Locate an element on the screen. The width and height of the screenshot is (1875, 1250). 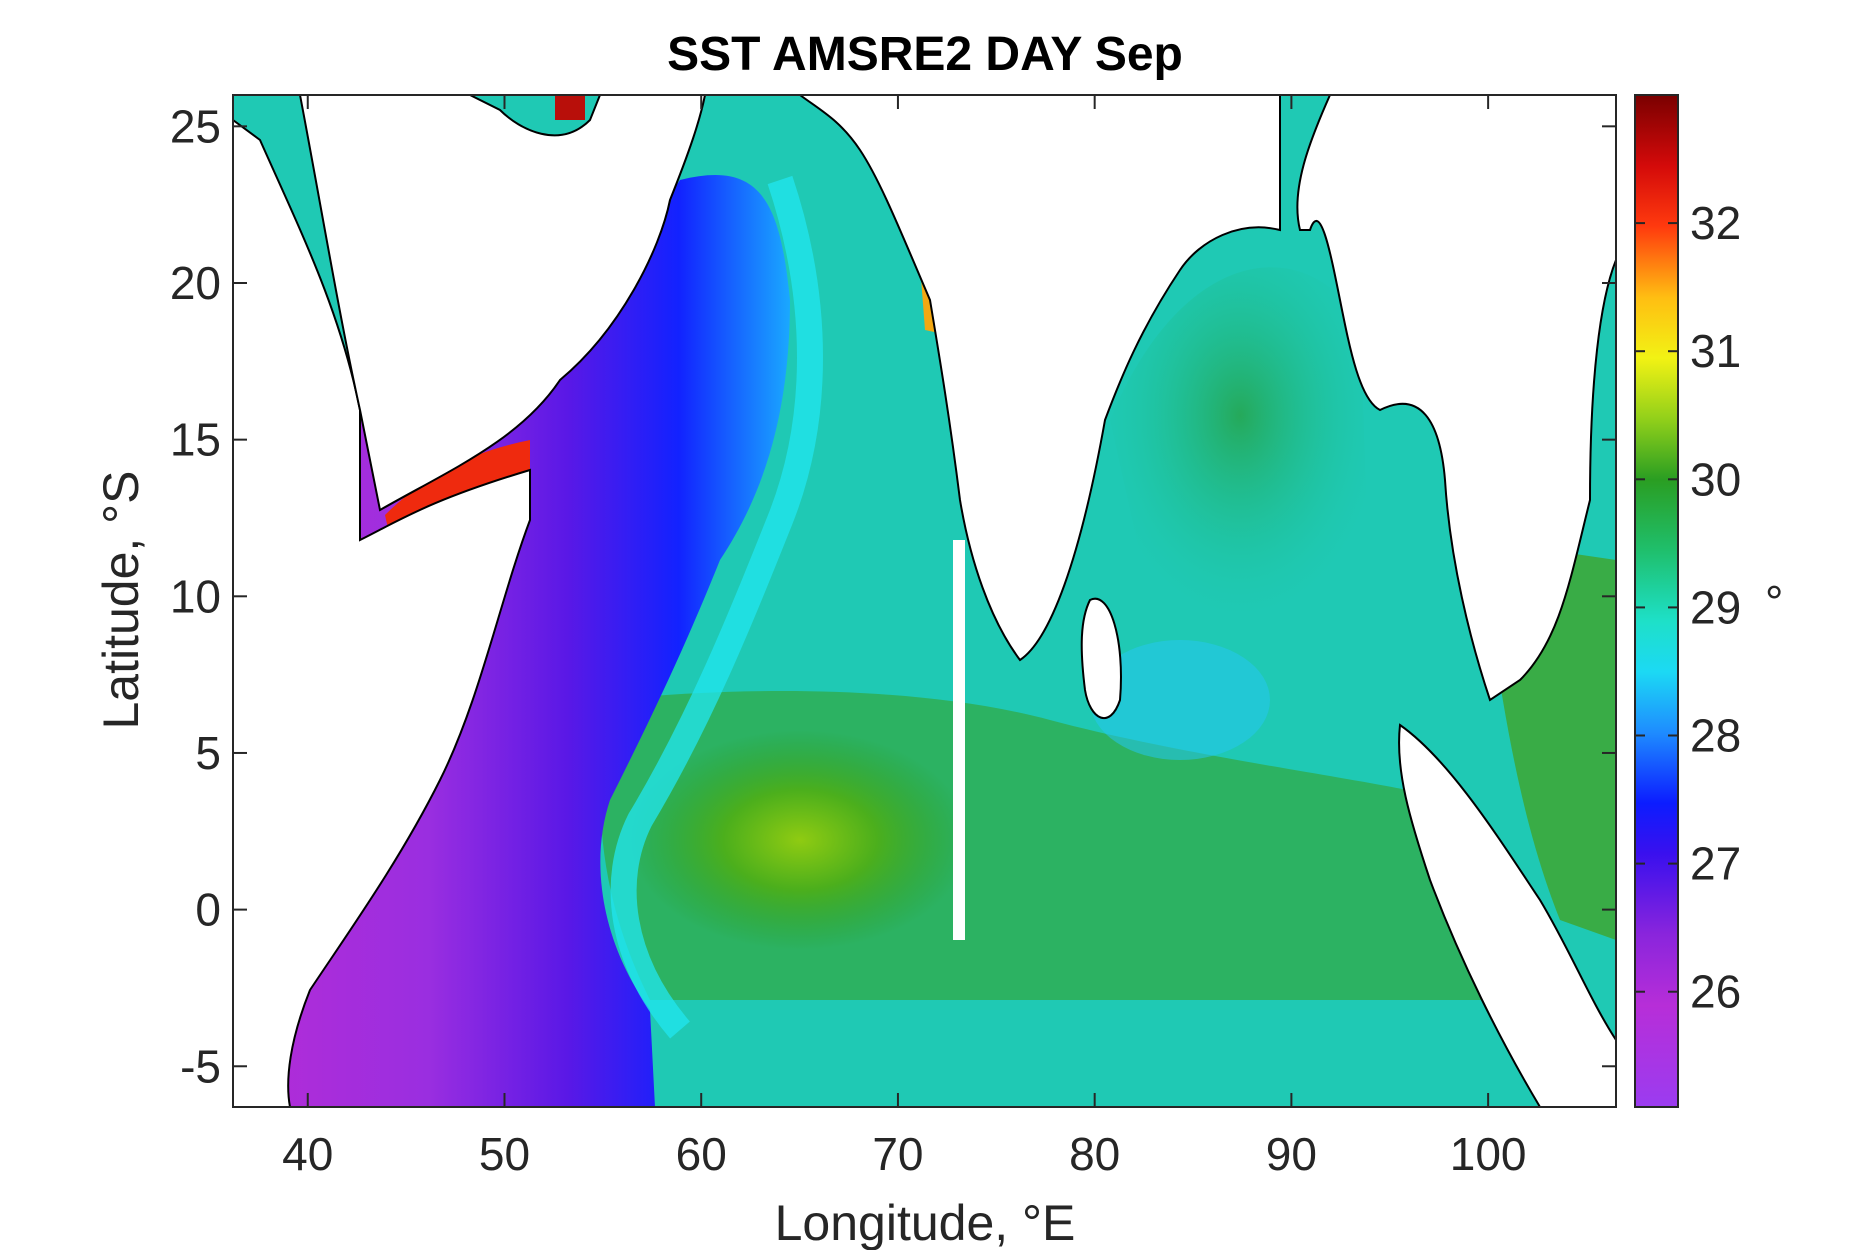
colorbar-tick-label: 26 is located at coordinates (1715, 992).